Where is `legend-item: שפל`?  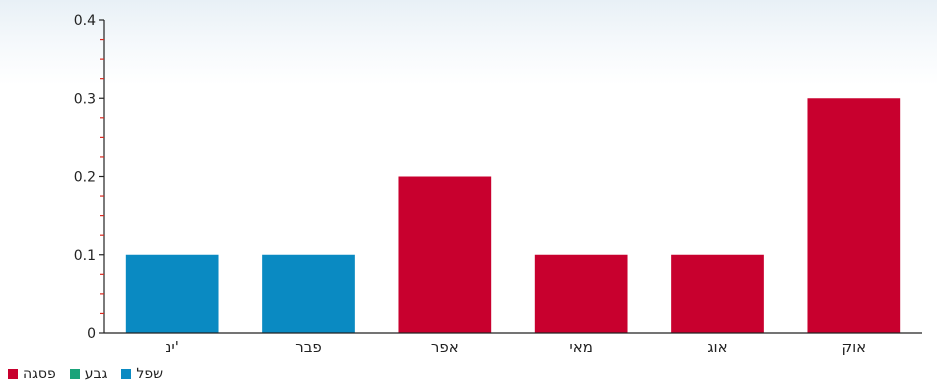 legend-item: שפל is located at coordinates (142, 374).